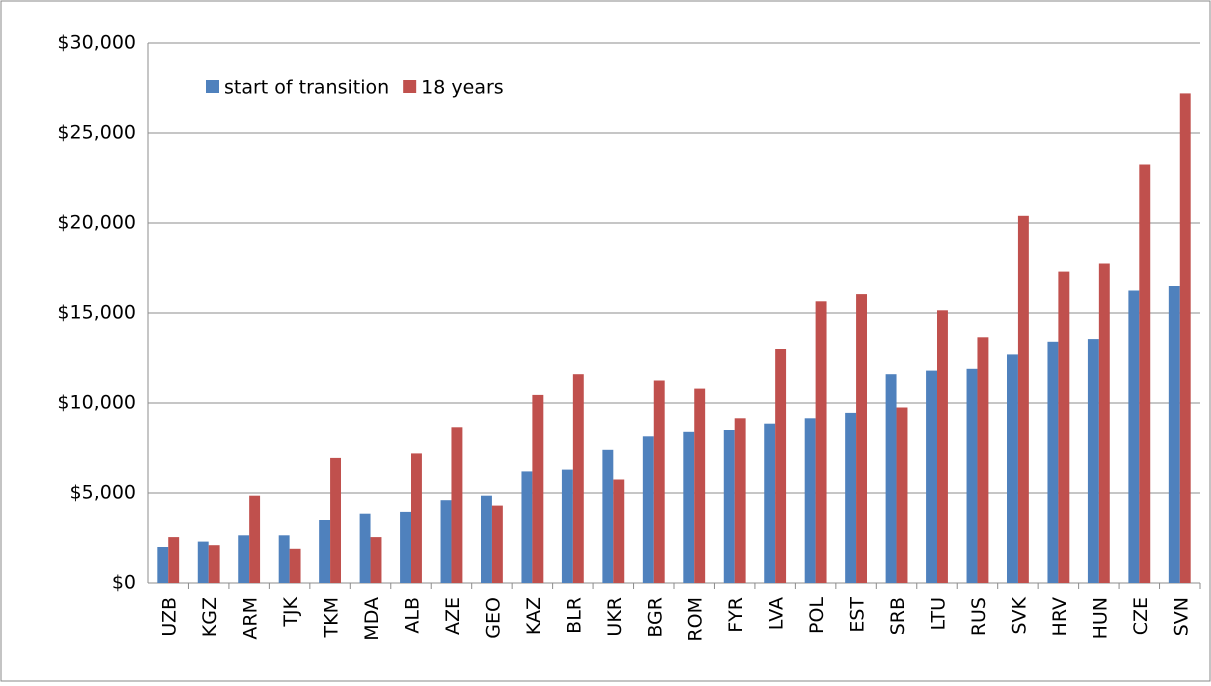 The height and width of the screenshot is (686, 1211). Describe the element at coordinates (736, 615) in the screenshot. I see `x-tick-label: FYR` at that location.